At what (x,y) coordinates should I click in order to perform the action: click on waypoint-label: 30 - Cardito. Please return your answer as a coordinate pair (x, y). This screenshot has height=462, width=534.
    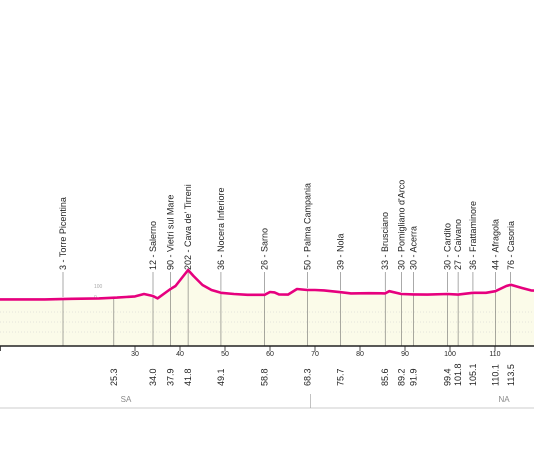
    Looking at the image, I should click on (447, 246).